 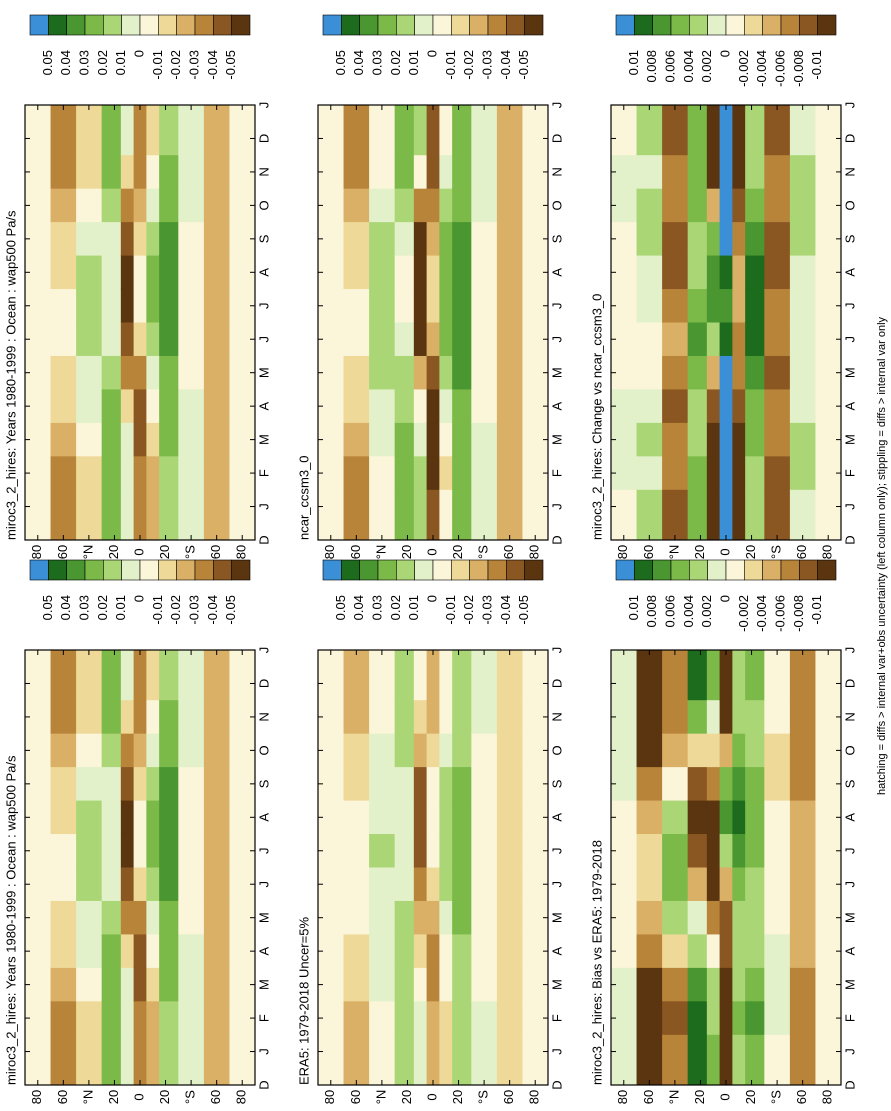 What do you see at coordinates (355, 1097) in the screenshot?
I see `y-tick-label: 60` at bounding box center [355, 1097].